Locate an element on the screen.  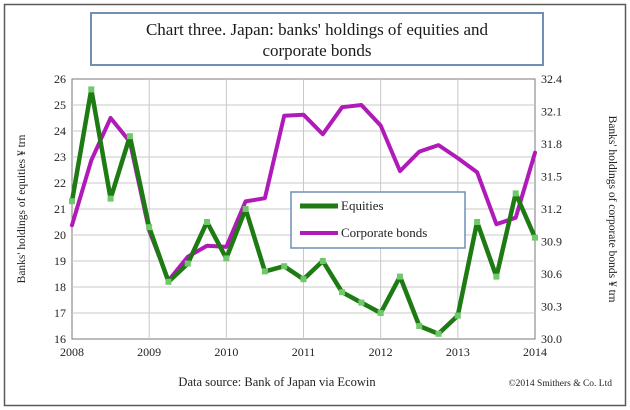
y-tick-label: 23 is located at coordinates (60, 157).